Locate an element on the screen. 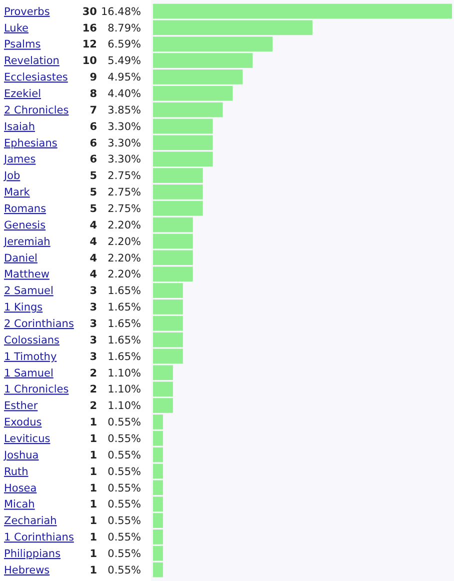 Image resolution: width=454 pixels, height=581 pixels. y-tick-label: Romans is located at coordinates (25, 209).